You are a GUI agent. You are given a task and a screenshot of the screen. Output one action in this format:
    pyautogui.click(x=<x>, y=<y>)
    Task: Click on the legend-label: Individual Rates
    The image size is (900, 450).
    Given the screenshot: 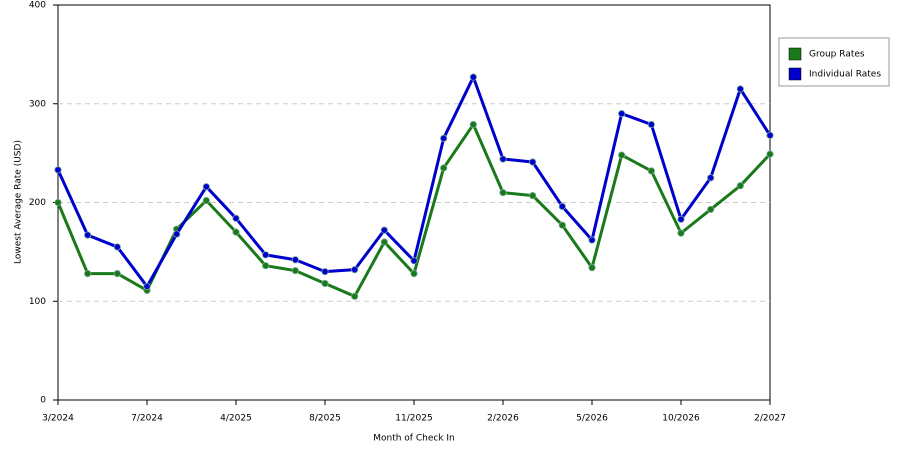 What is the action you would take?
    pyautogui.click(x=845, y=75)
    